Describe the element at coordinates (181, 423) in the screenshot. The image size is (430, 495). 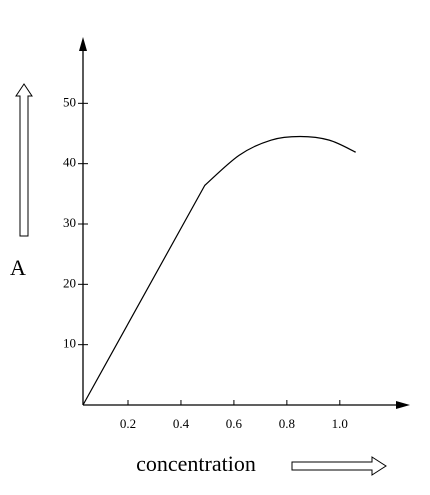
I see `x-tick-label: 0.4` at that location.